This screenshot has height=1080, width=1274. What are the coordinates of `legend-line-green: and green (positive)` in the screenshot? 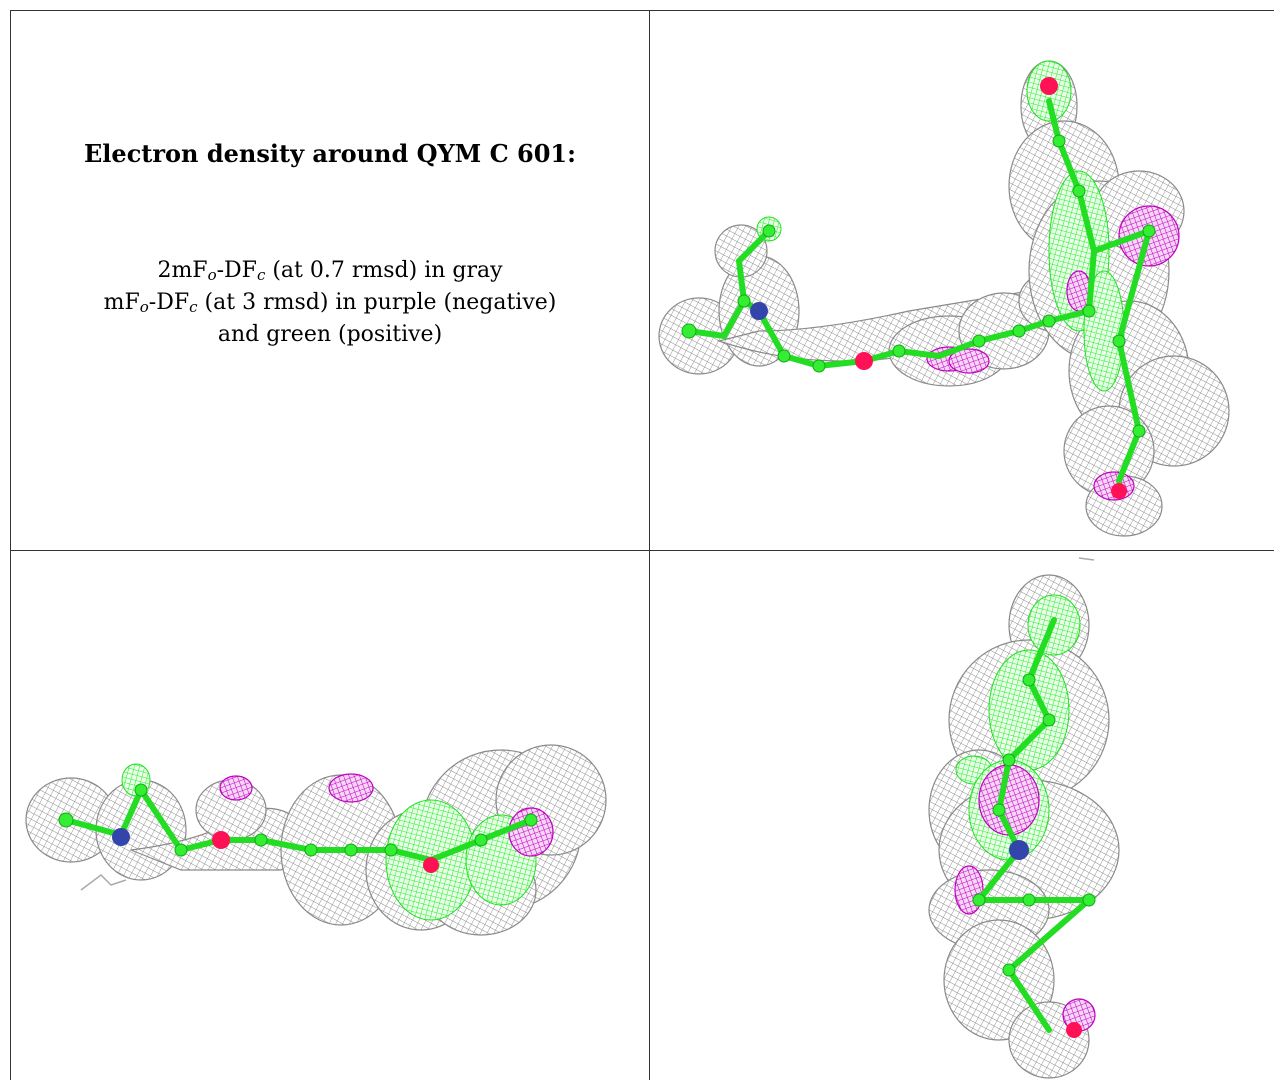 It's located at (330, 334).